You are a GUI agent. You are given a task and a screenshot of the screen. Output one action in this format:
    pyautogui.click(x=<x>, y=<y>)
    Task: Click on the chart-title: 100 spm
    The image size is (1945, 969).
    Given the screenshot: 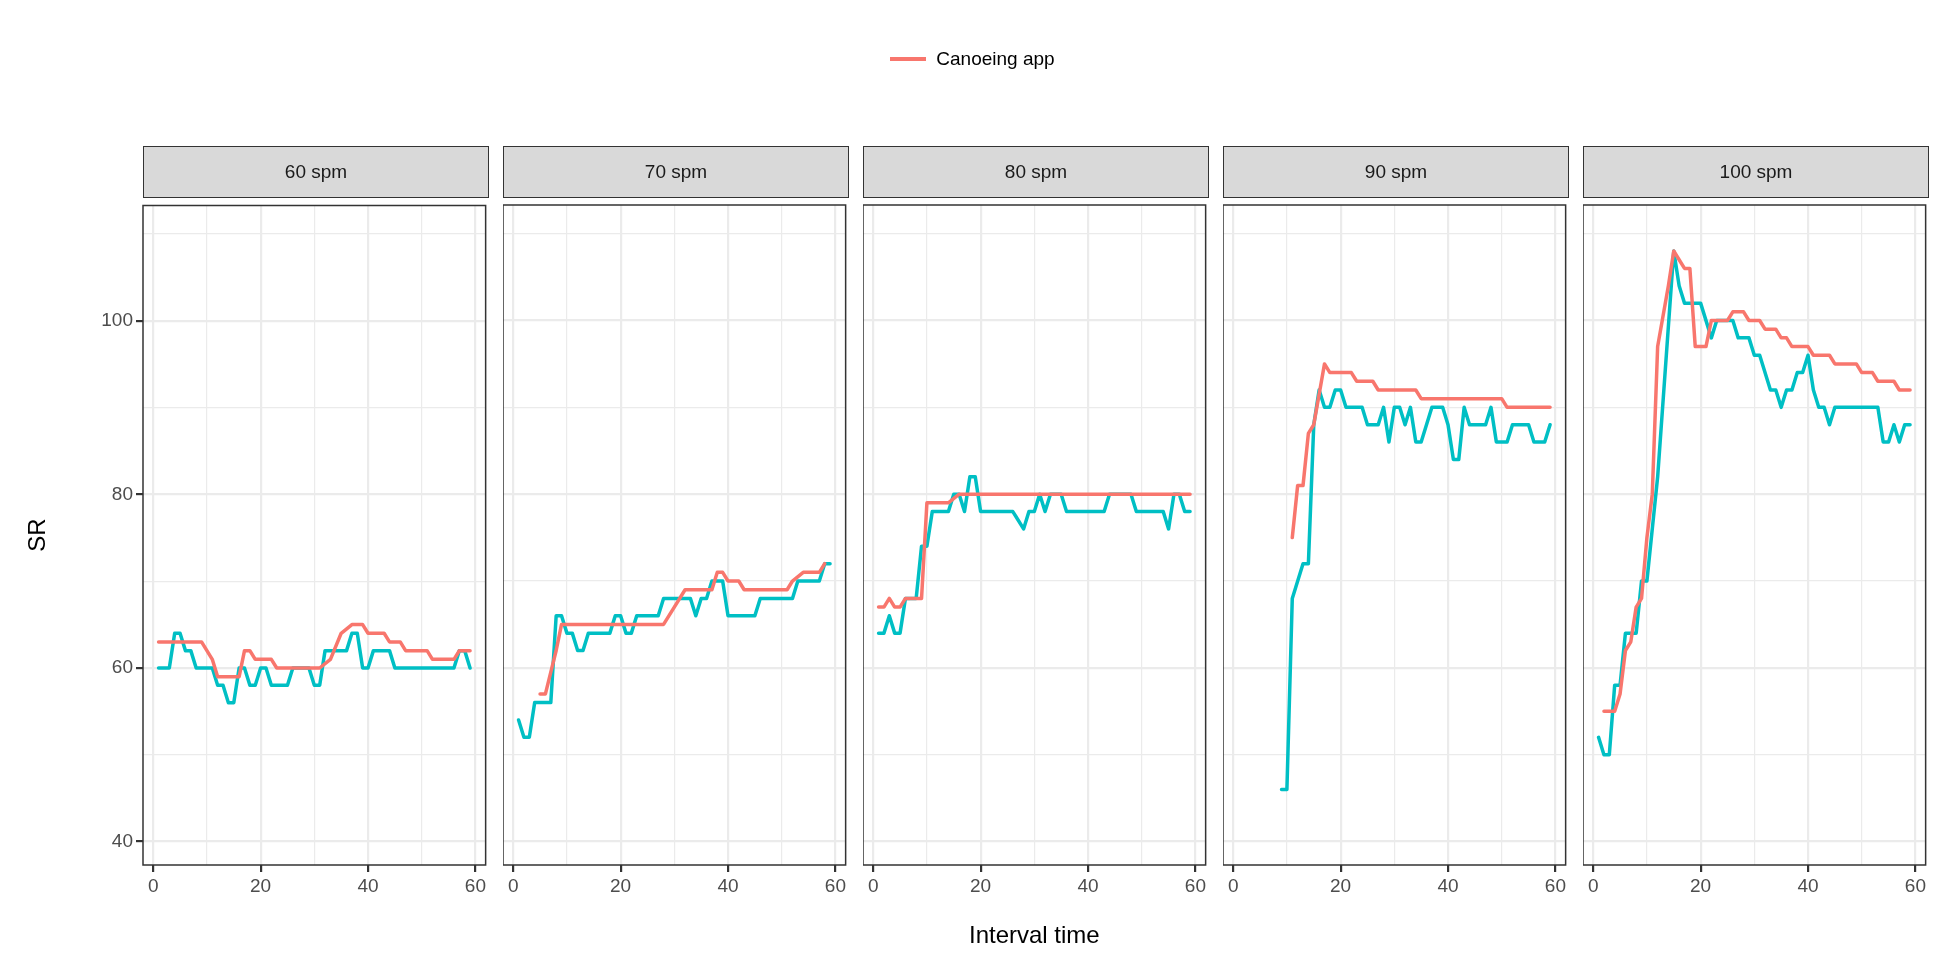 What is the action you would take?
    pyautogui.click(x=1756, y=172)
    